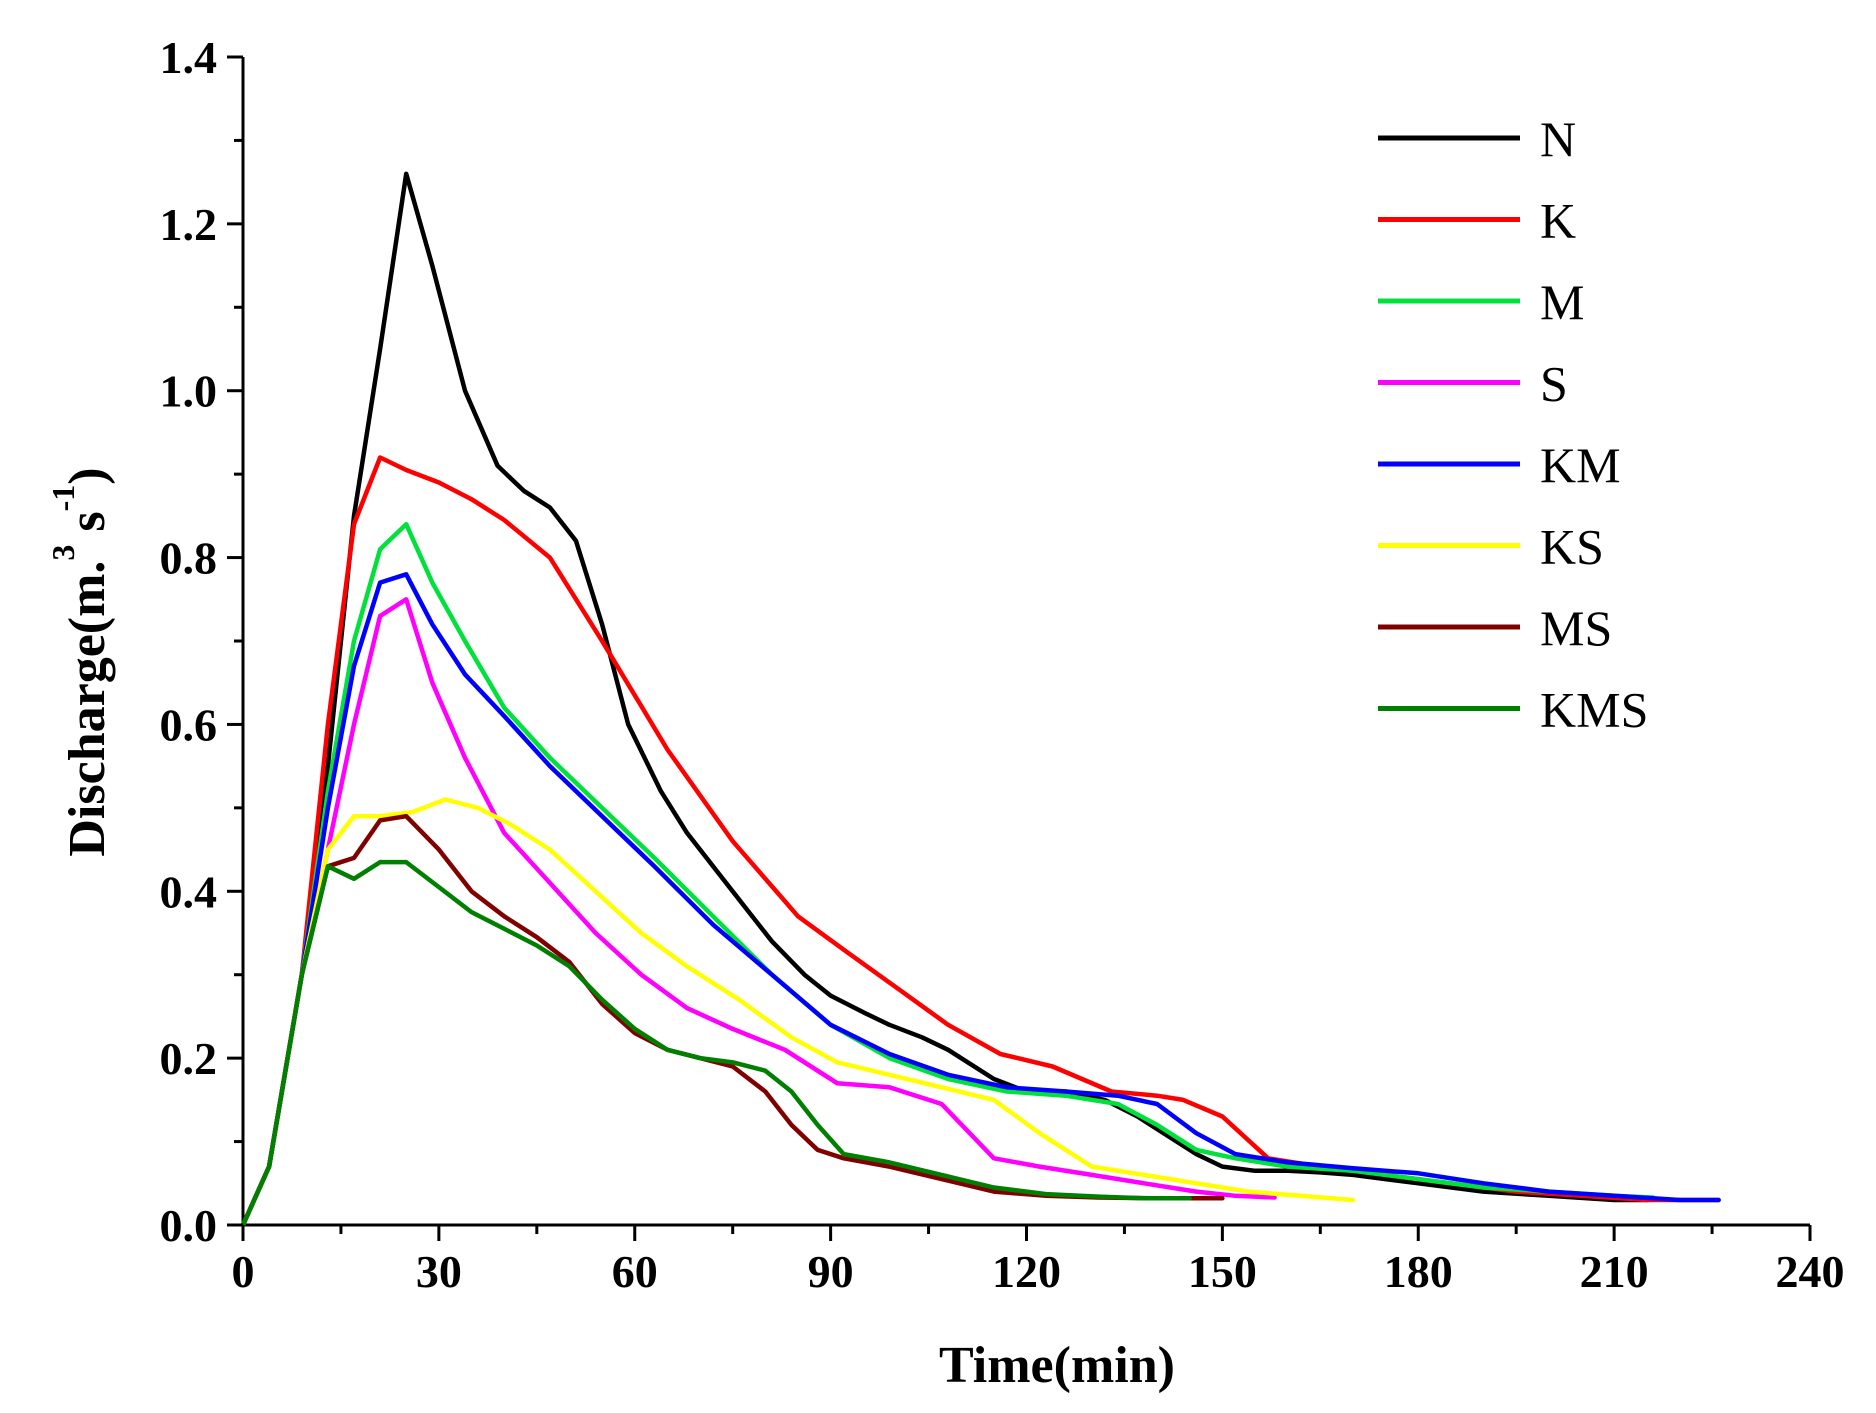 This screenshot has width=1876, height=1413. I want to click on x-tick-label: 90, so click(831, 1271).